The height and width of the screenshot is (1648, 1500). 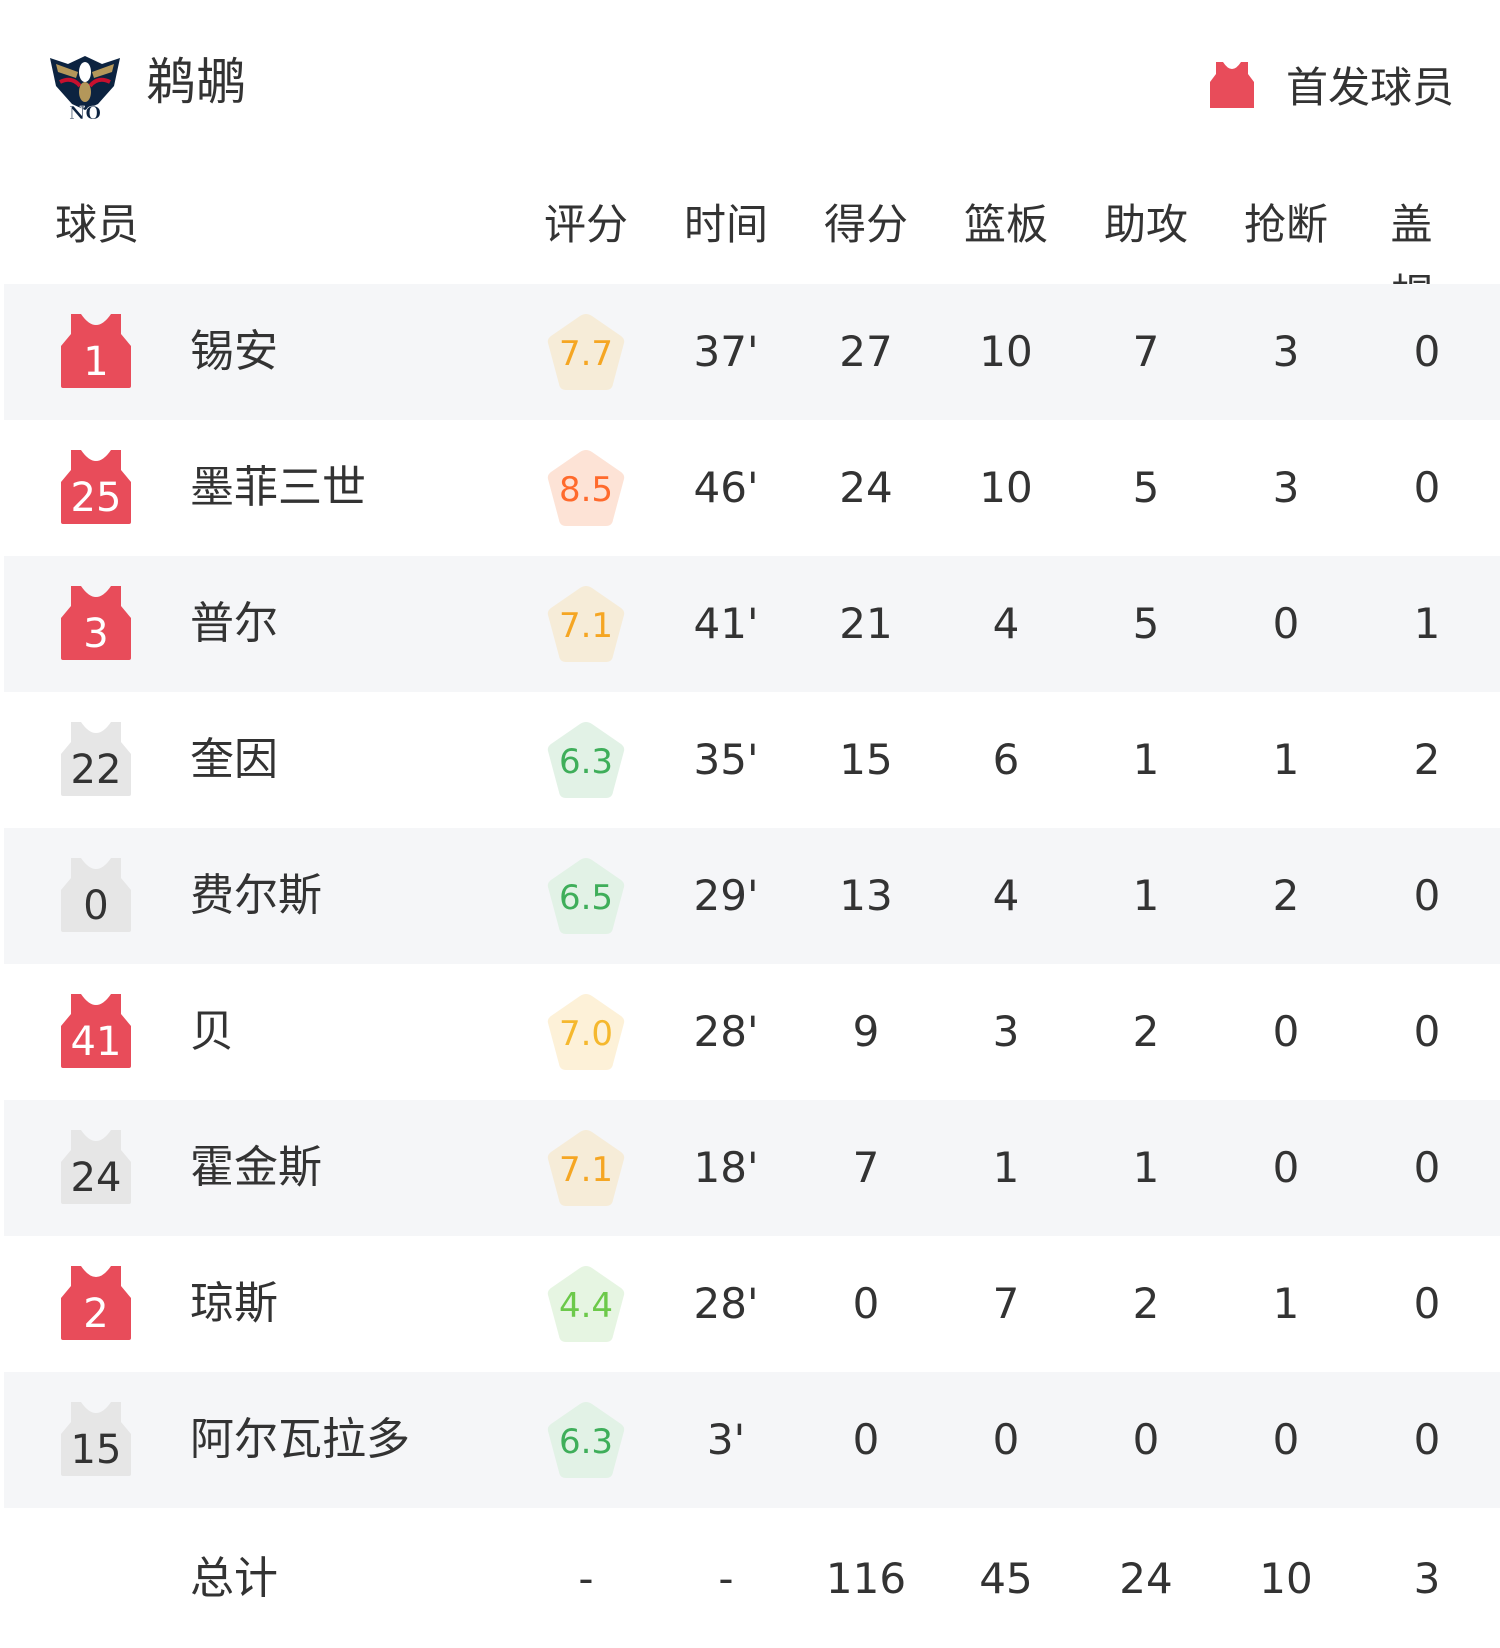 I want to click on jersey-icon: 2, so click(x=96, y=1303).